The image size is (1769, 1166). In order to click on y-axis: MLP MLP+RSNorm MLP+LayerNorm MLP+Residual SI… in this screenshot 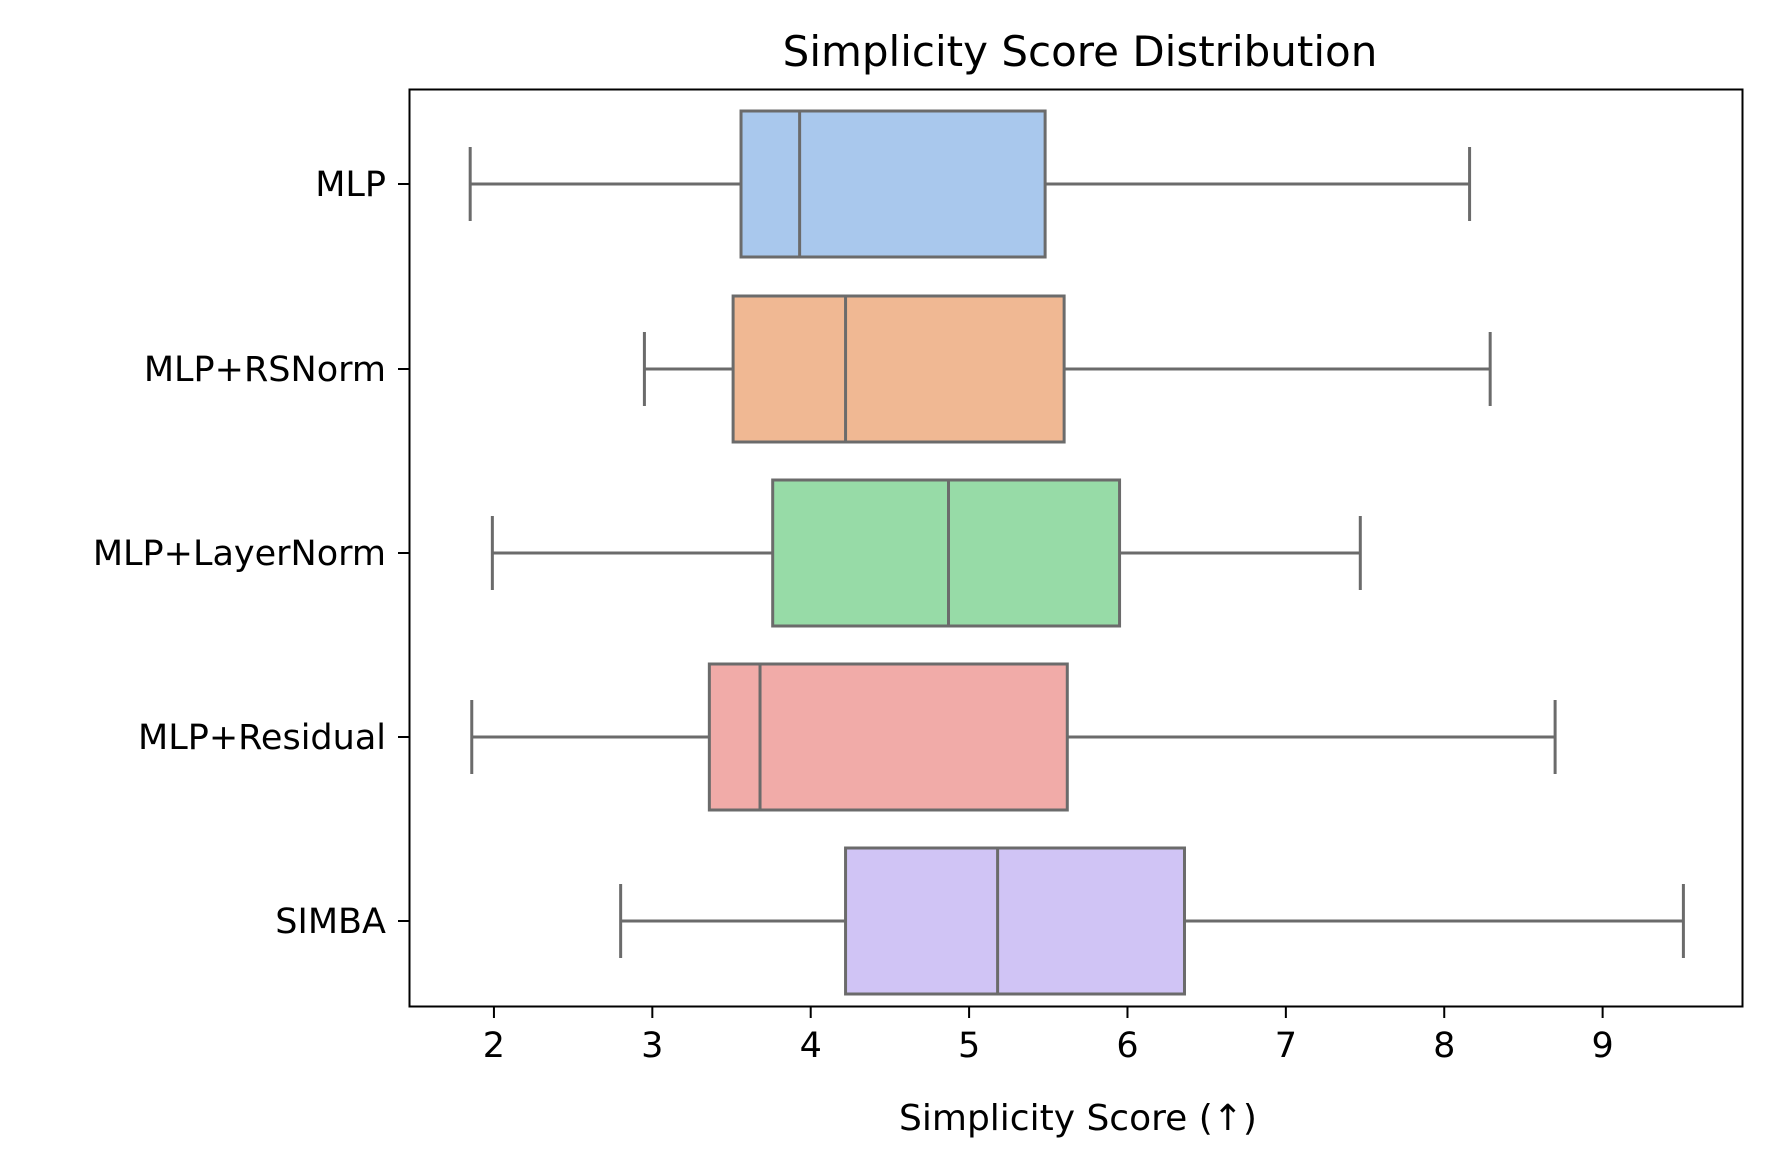, I will do `click(251, 553)`.